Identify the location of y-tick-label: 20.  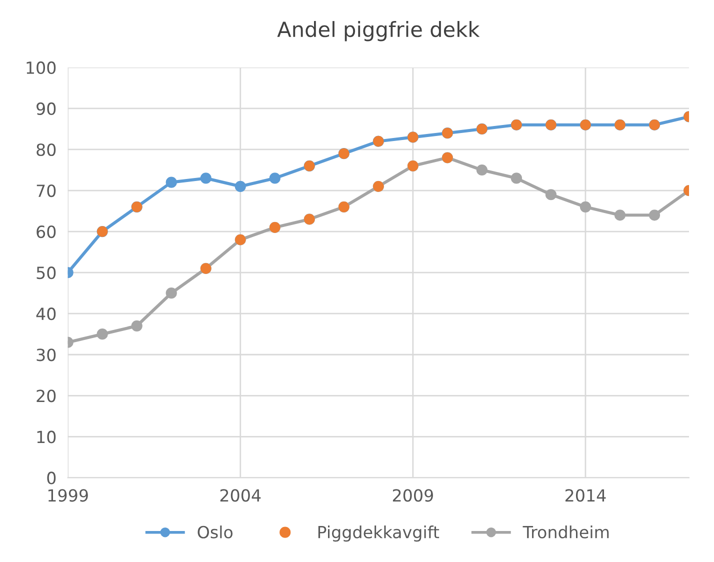
(46, 396).